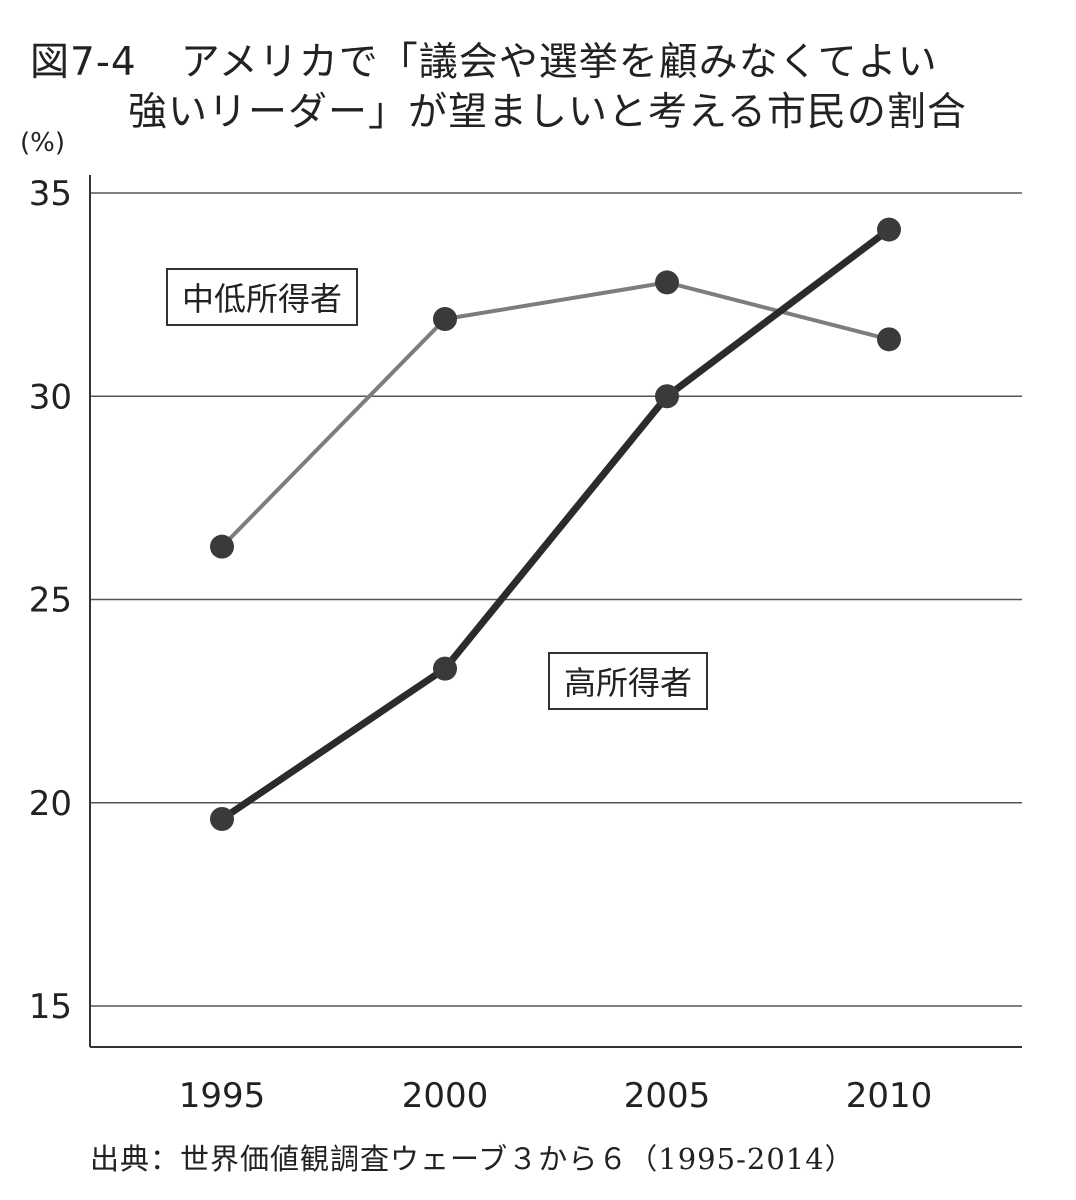 This screenshot has width=1076, height=1200. I want to click on data-point-low-middle-income-1995, so click(222, 546).